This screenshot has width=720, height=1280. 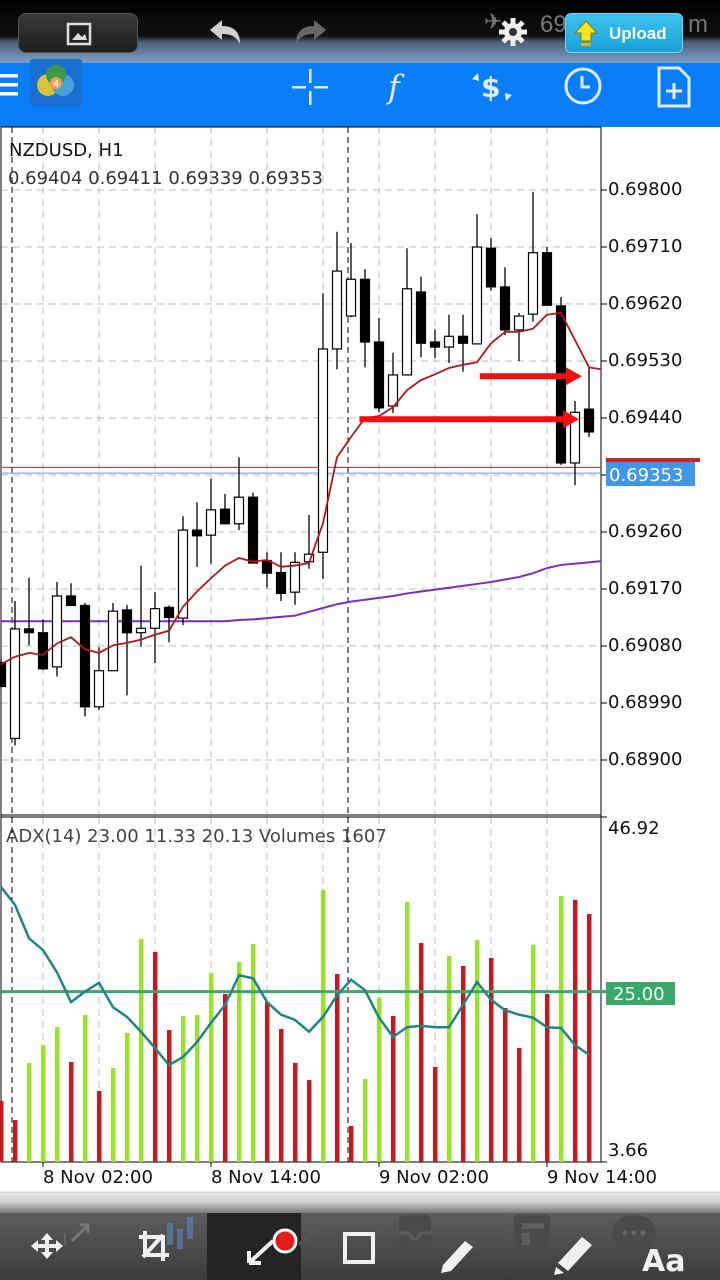 What do you see at coordinates (440, 1246) in the screenshot?
I see `tray-pencil-icon` at bounding box center [440, 1246].